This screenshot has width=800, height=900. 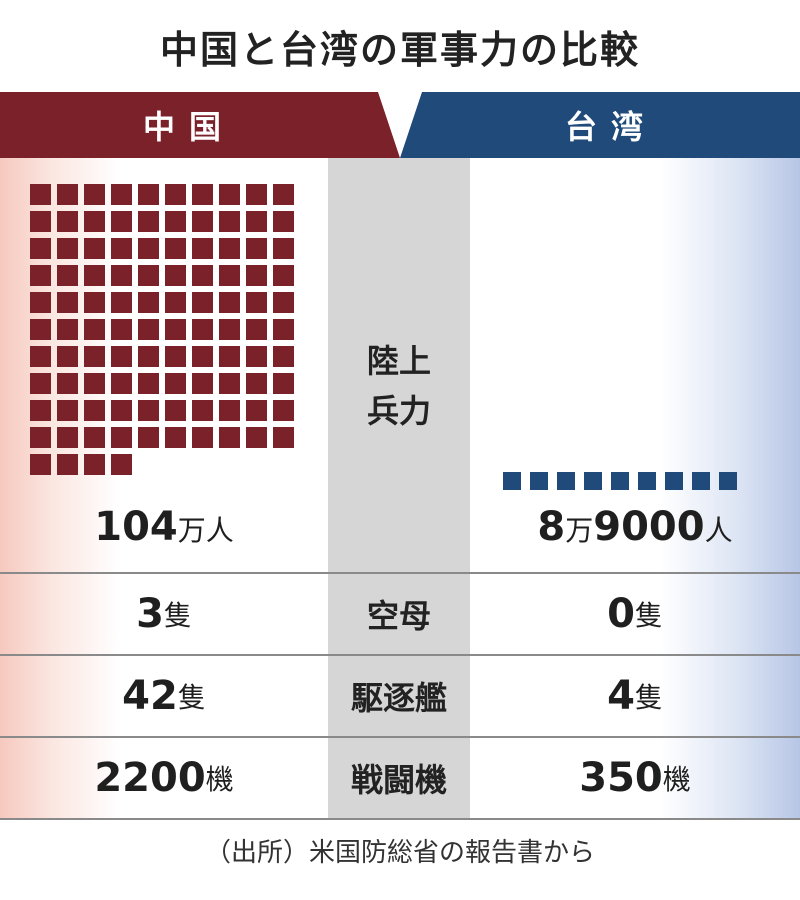 I want to click on taiwan-header-label: 台湾, so click(x=610, y=127).